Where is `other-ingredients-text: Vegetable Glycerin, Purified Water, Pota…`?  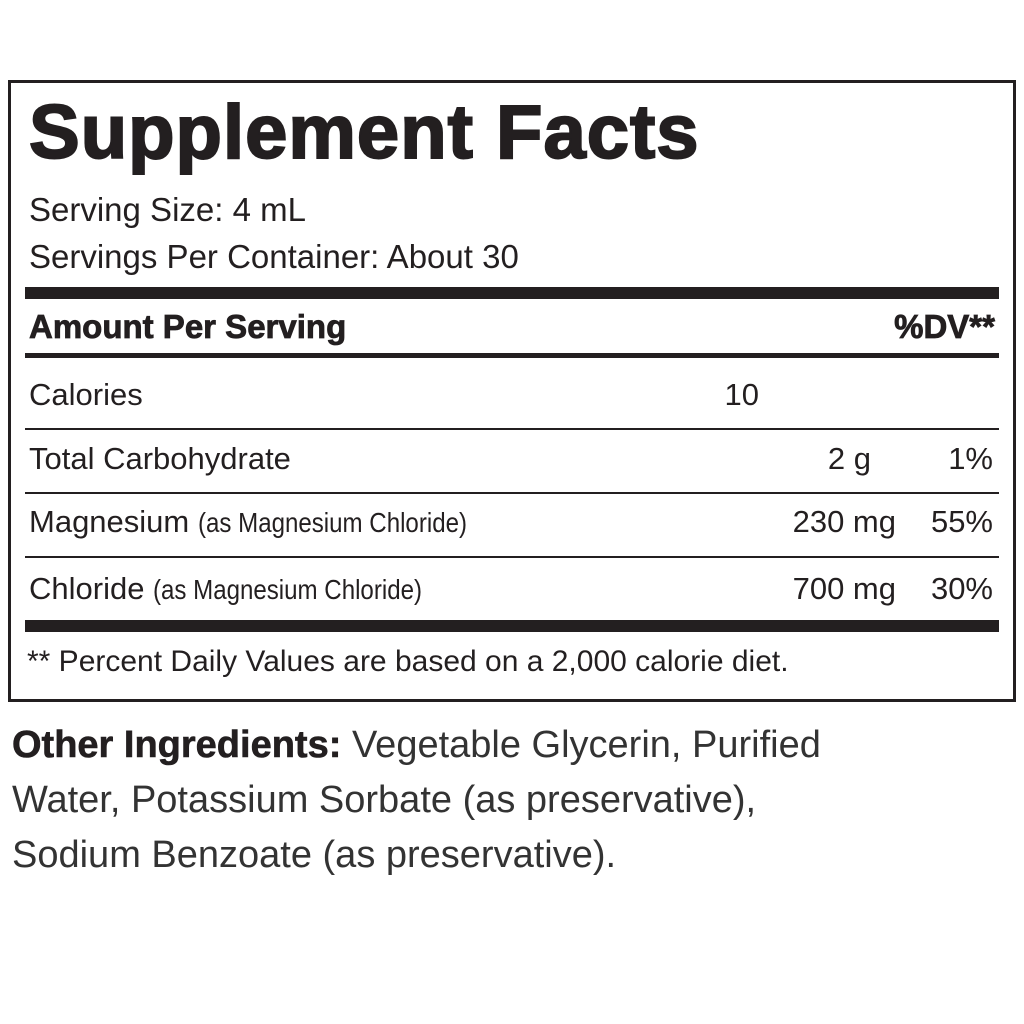
other-ingredients-text: Vegetable Glycerin, Purified Water, Pota… is located at coordinates (416, 800).